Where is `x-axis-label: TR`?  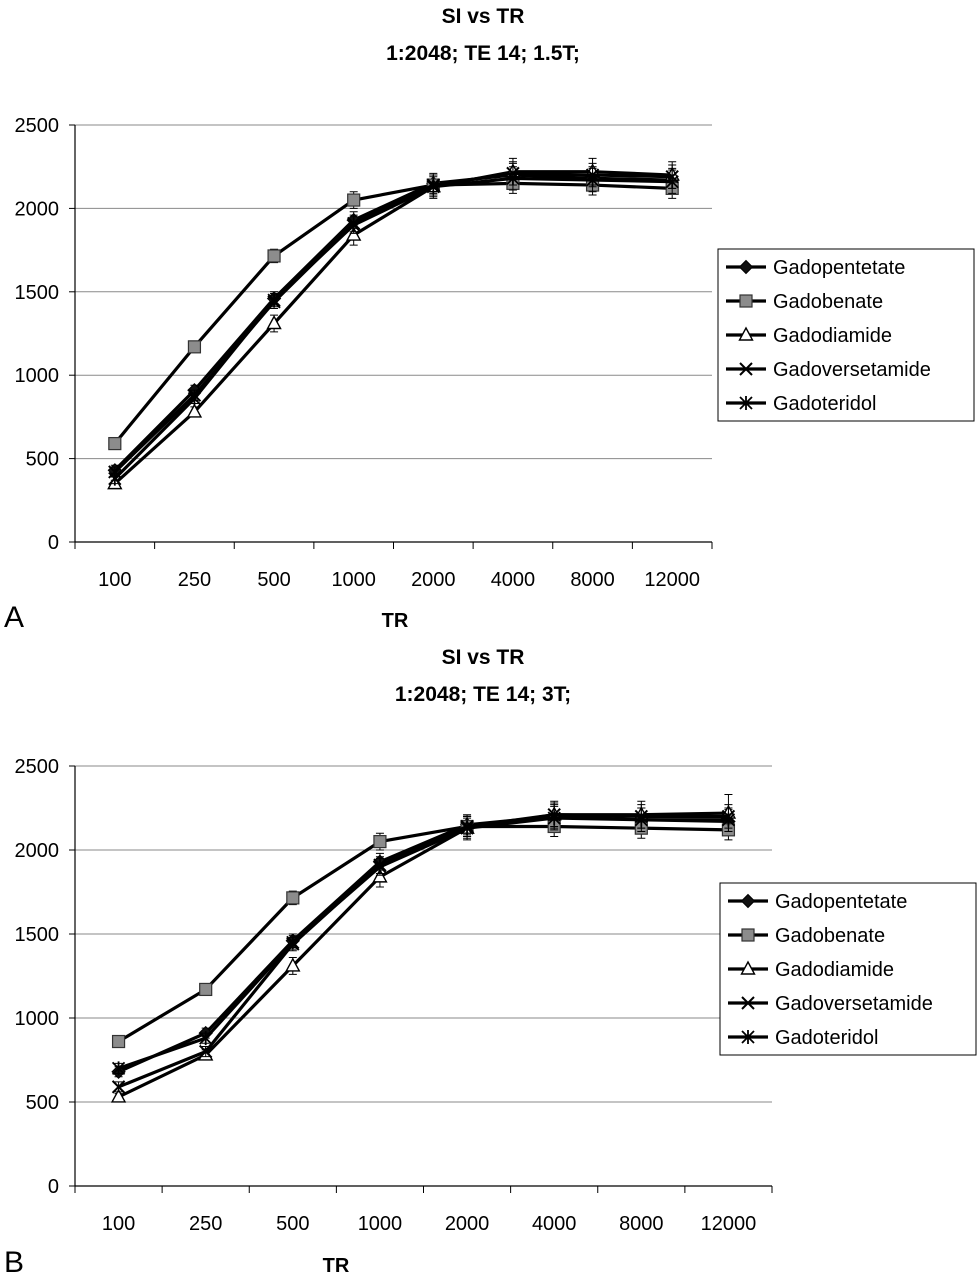 x-axis-label: TR is located at coordinates (336, 1266).